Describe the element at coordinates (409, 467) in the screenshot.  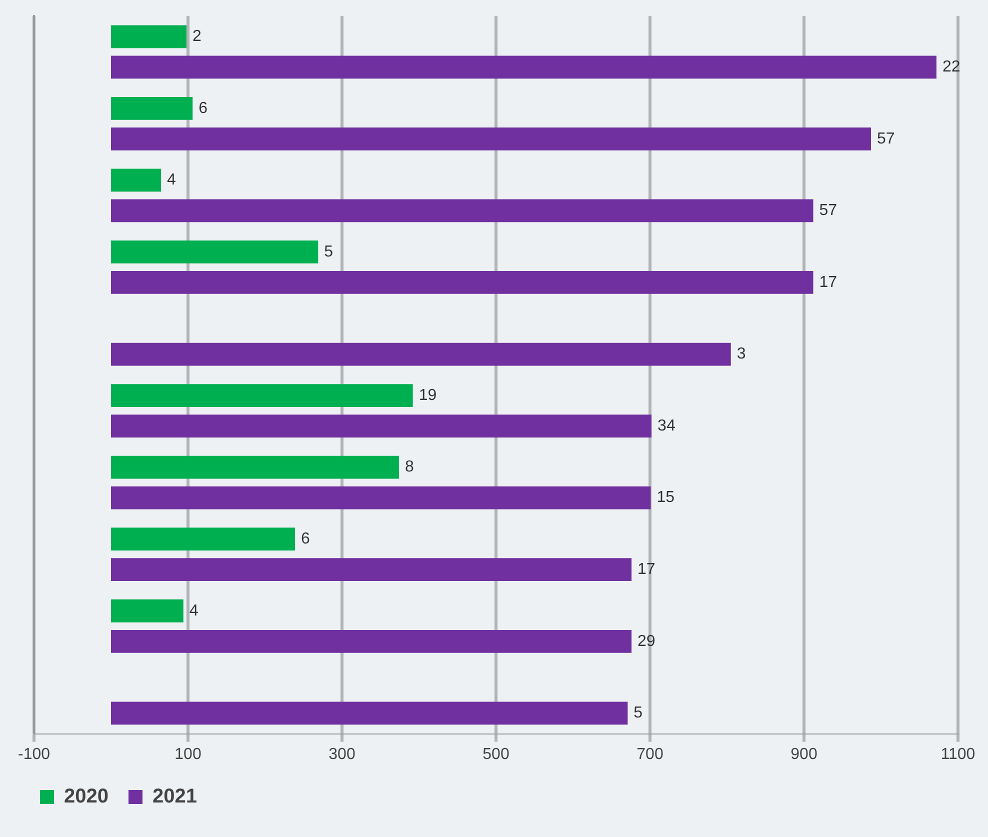
I see `annotation: 8` at that location.